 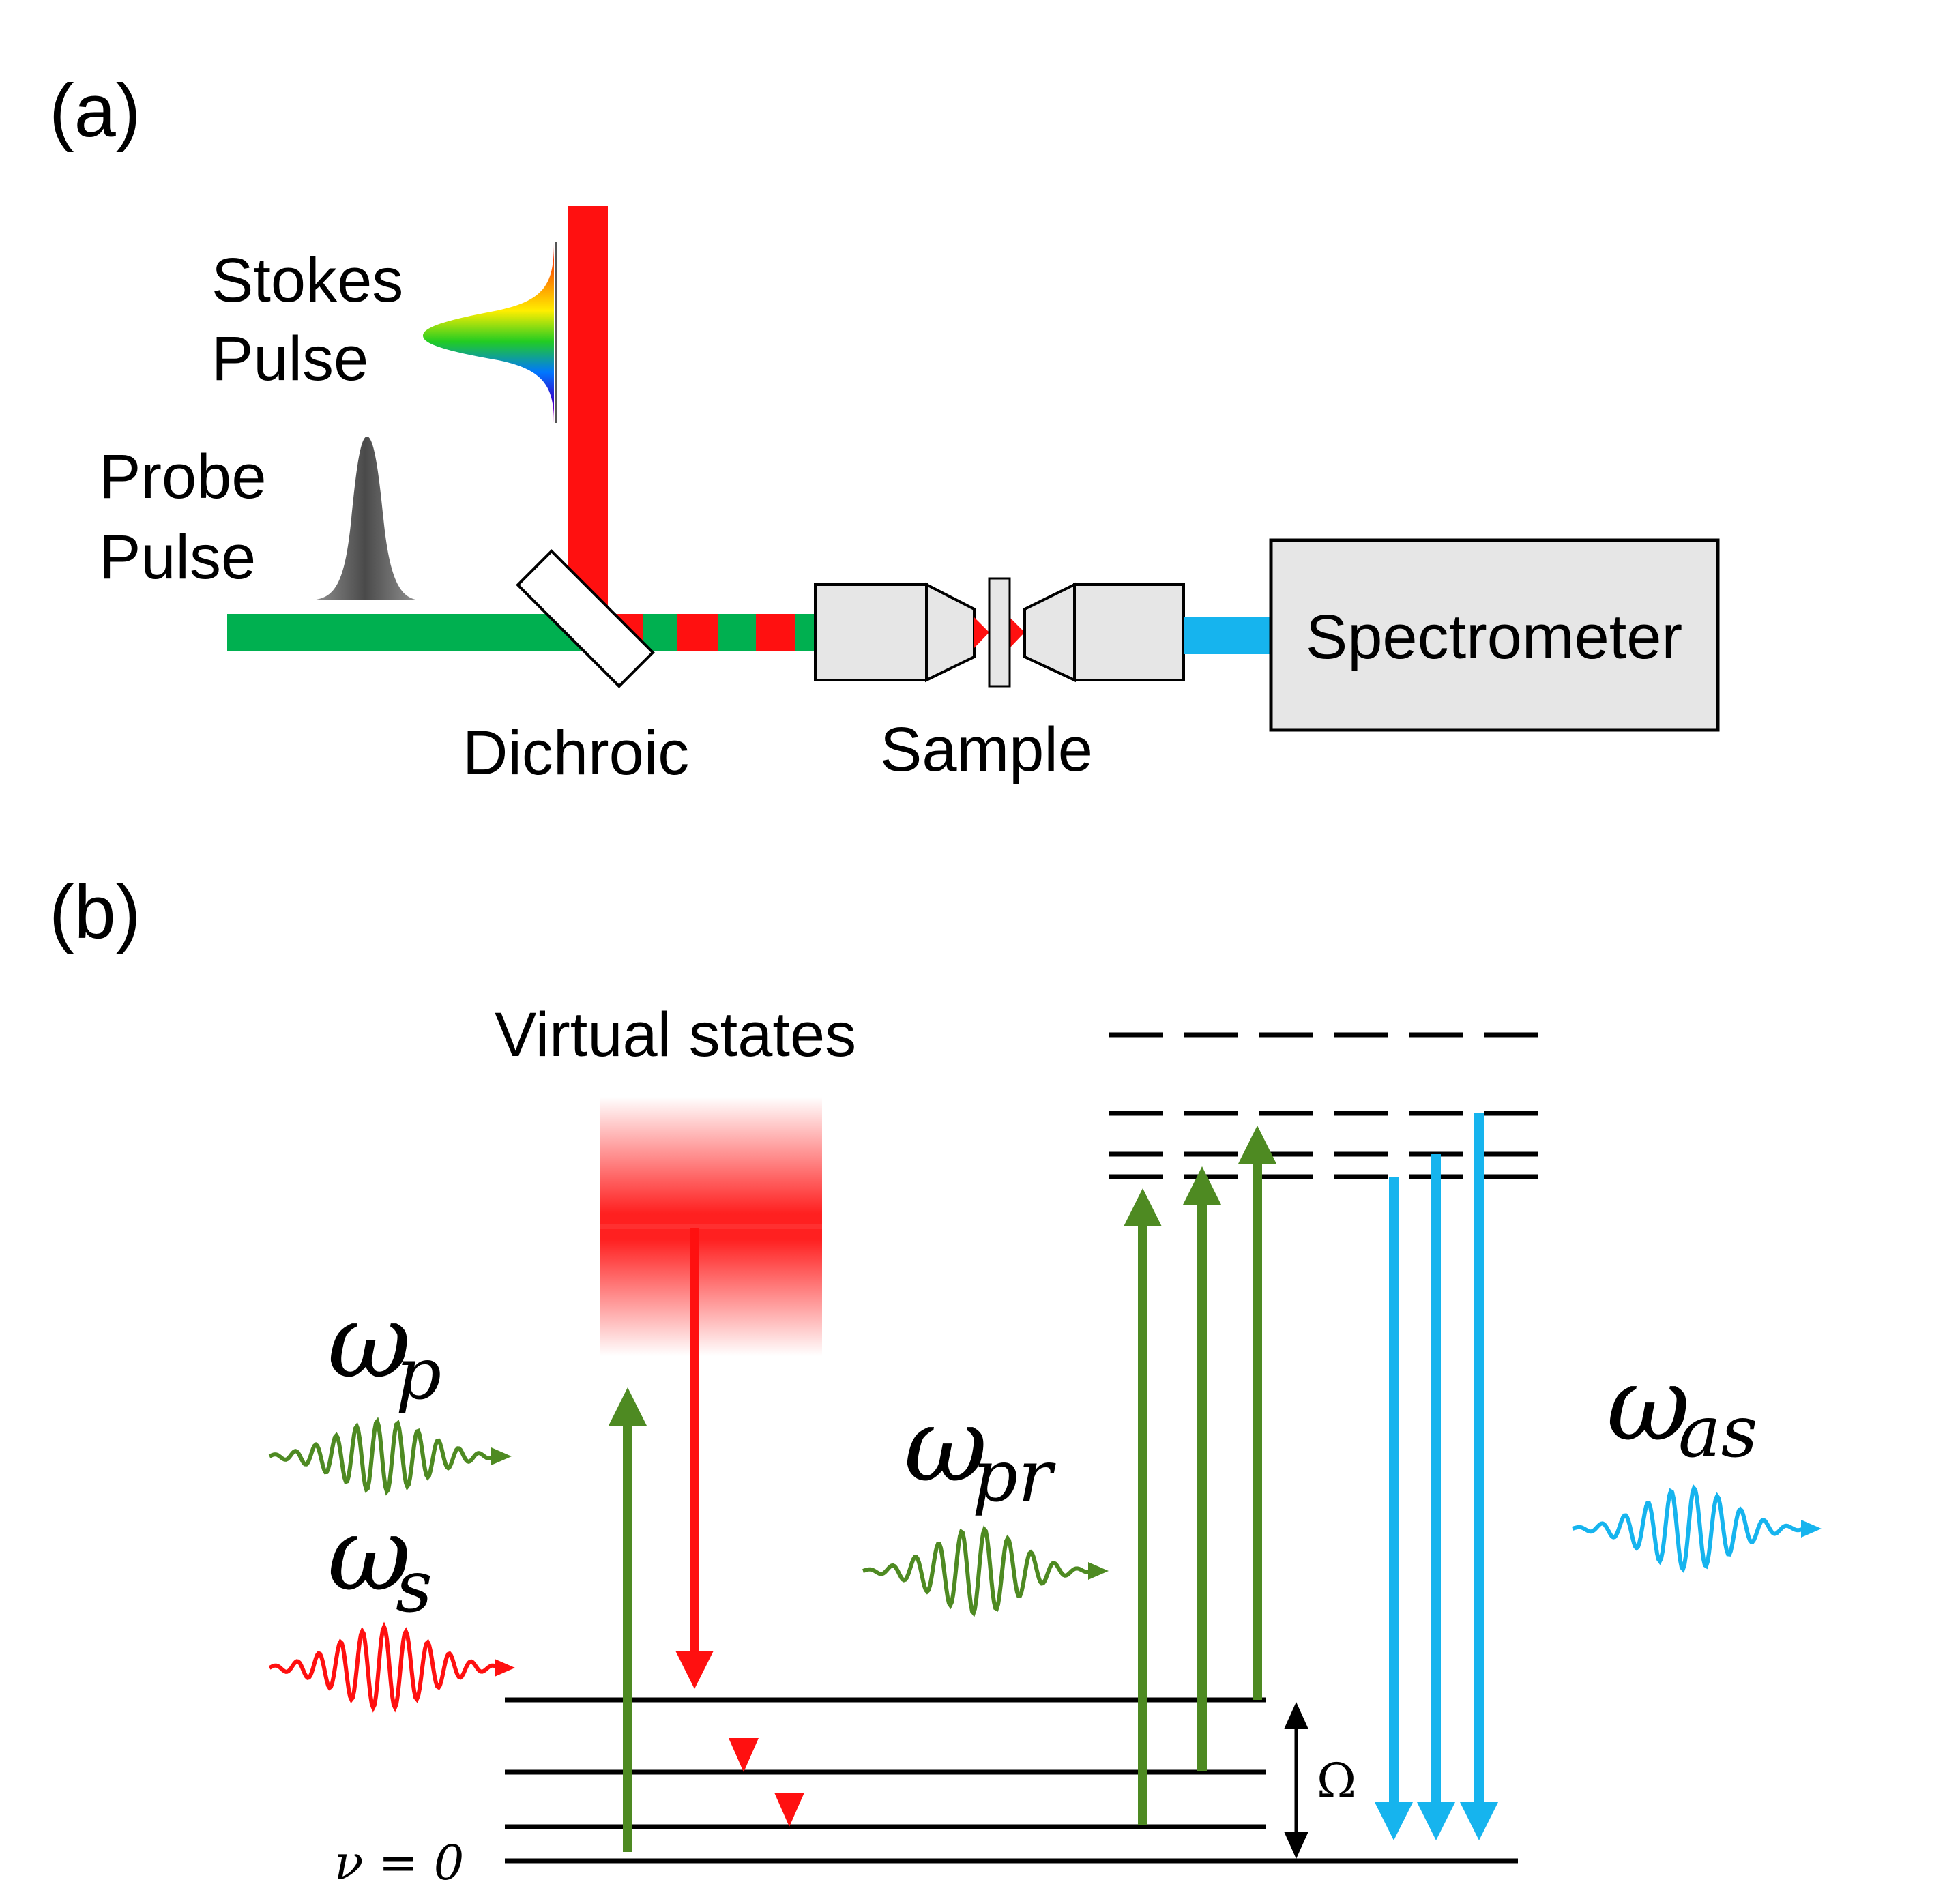 I want to click on omega-p-subscript: p, so click(x=419, y=1373).